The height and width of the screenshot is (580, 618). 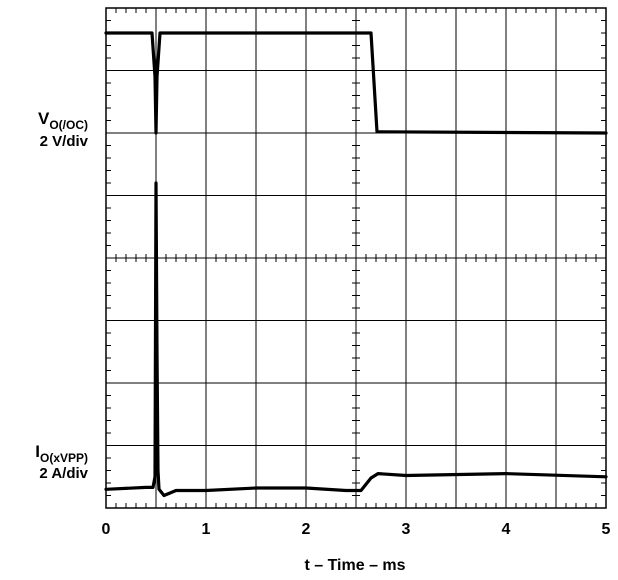 What do you see at coordinates (606, 529) in the screenshot?
I see `x-tick-label: 5` at bounding box center [606, 529].